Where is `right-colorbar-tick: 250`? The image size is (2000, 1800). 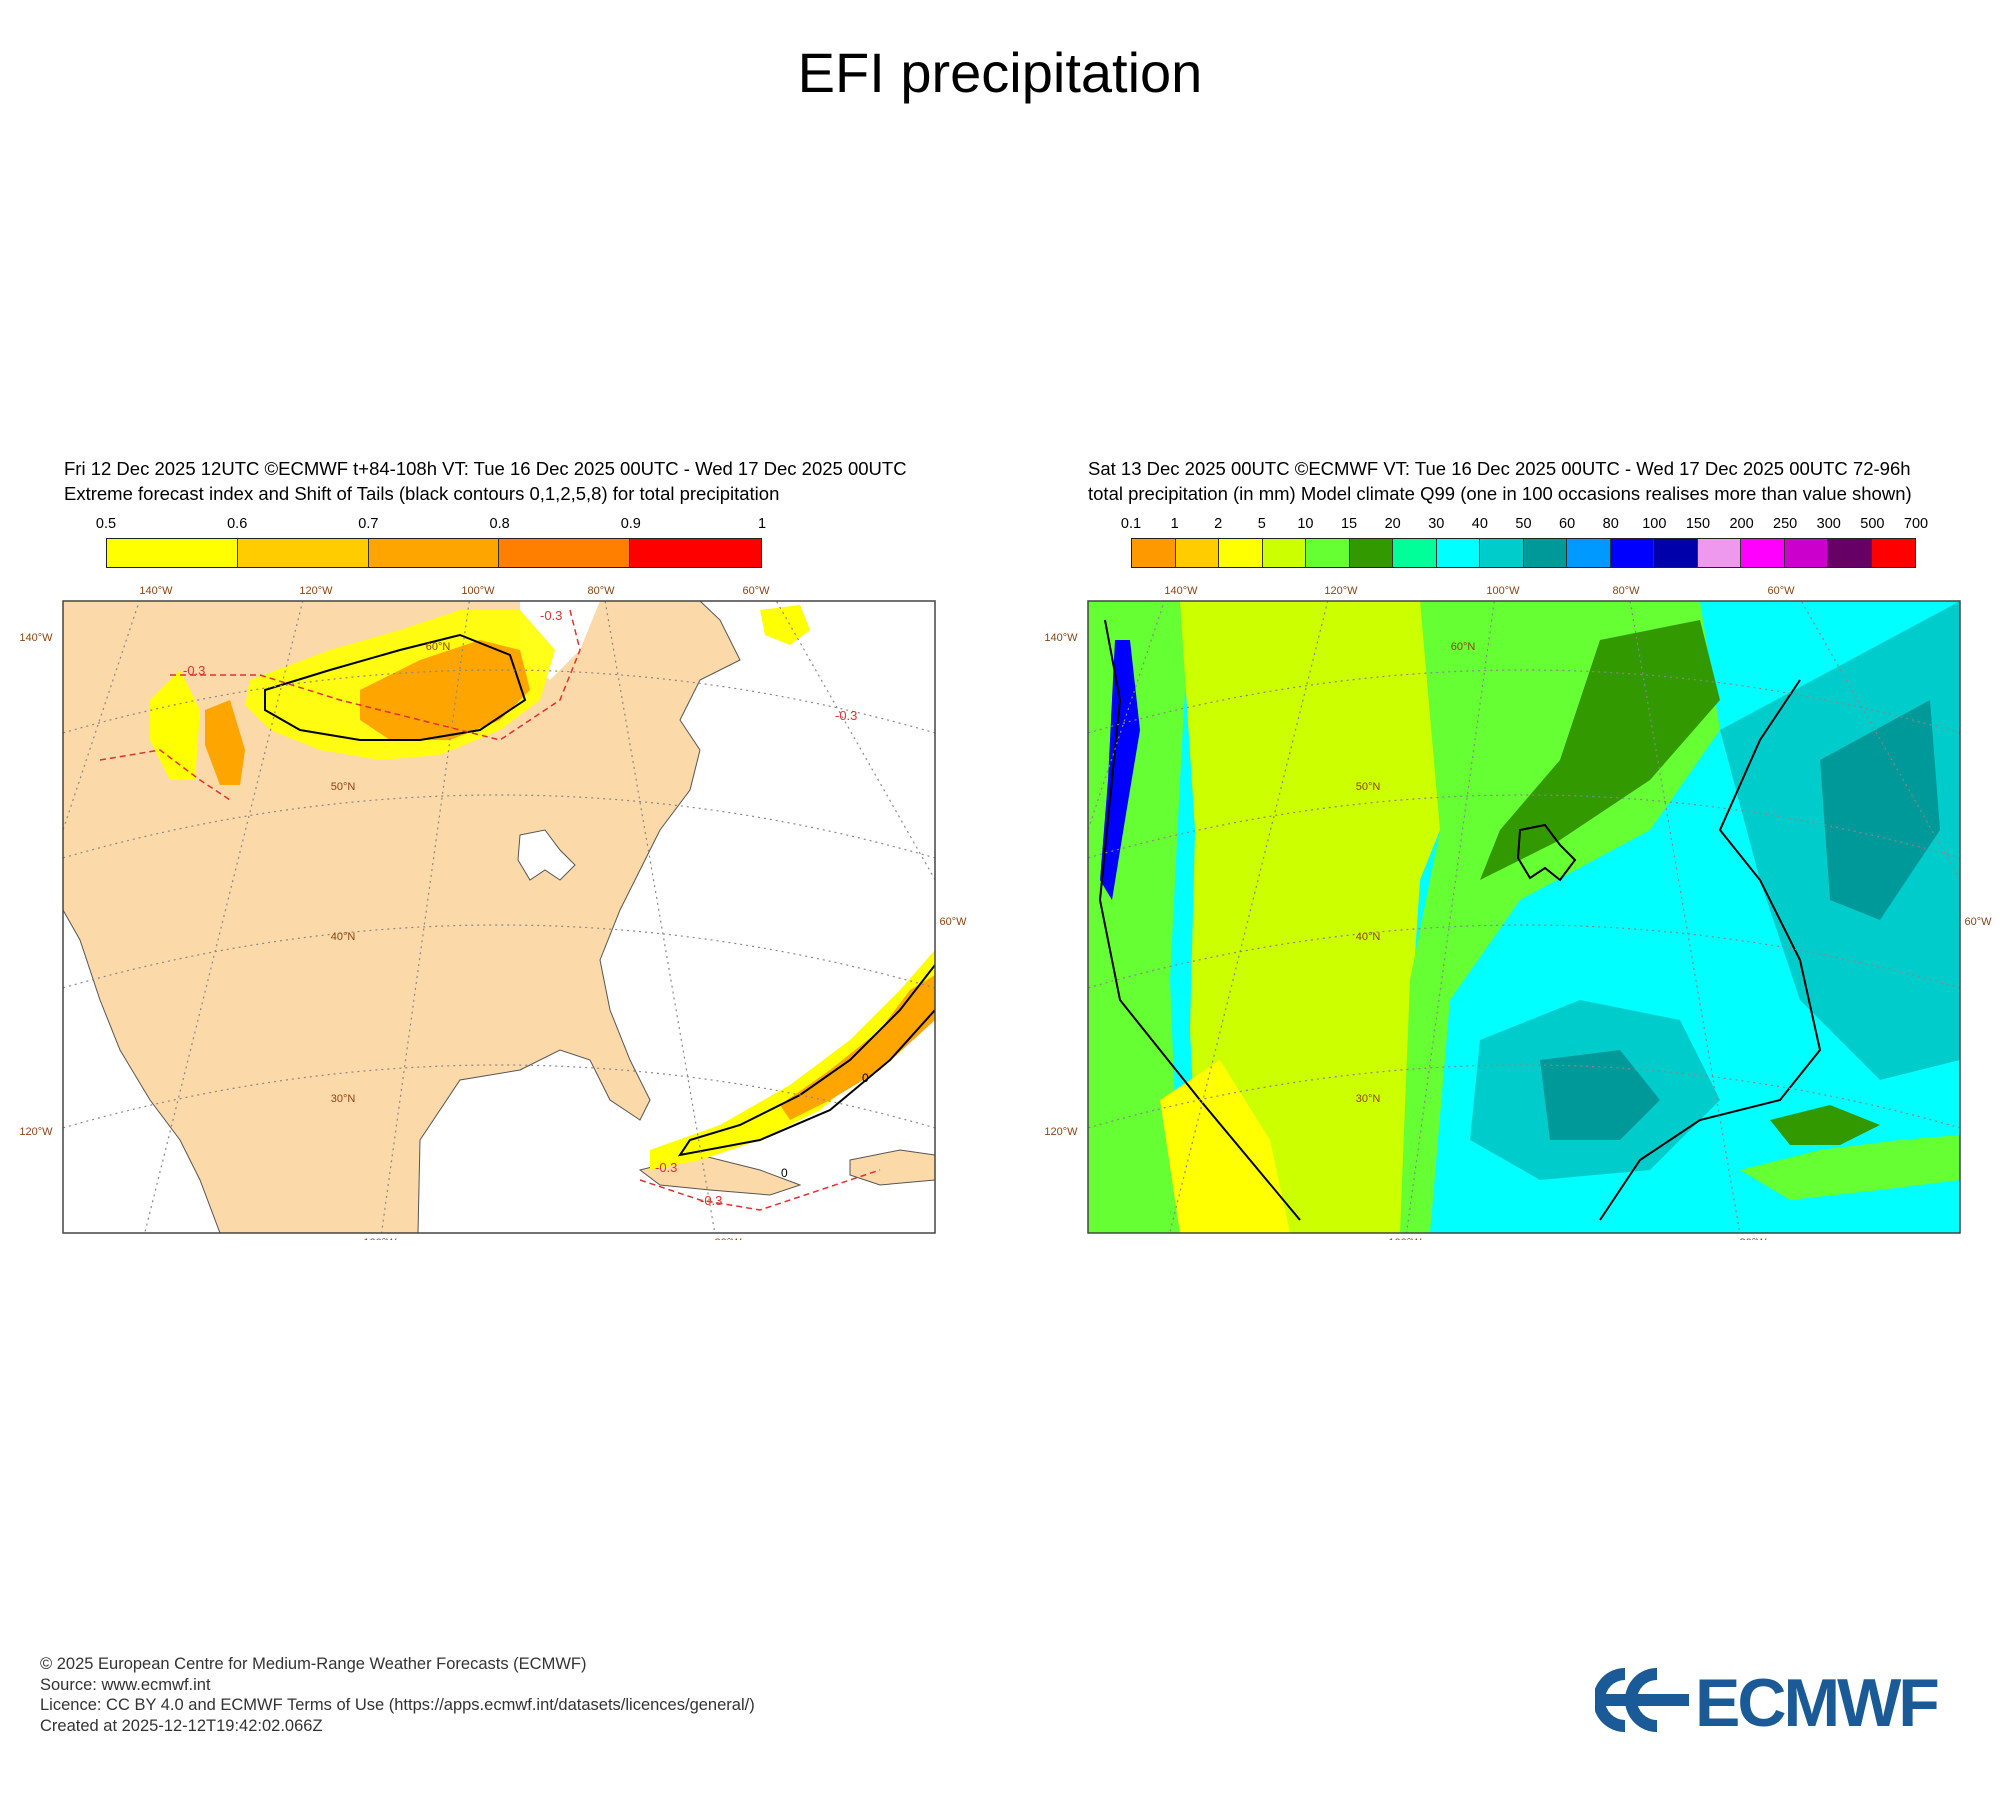
right-colorbar-tick: 250 is located at coordinates (1785, 524).